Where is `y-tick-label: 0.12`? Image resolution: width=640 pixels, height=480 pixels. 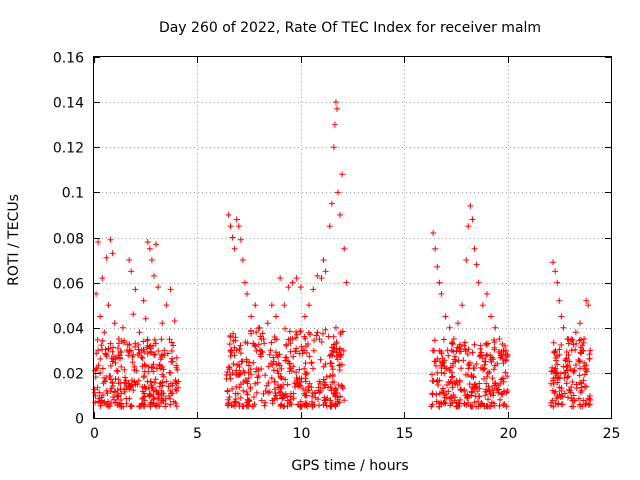
y-tick-label: 0.12 is located at coordinates (68, 149).